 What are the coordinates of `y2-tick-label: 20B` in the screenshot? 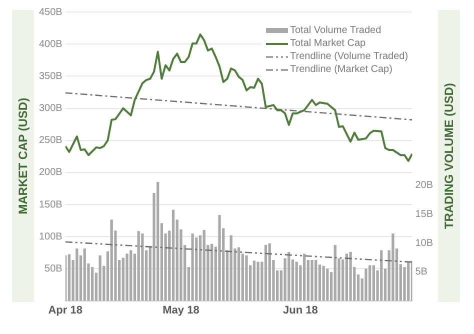 It's located at (424, 186).